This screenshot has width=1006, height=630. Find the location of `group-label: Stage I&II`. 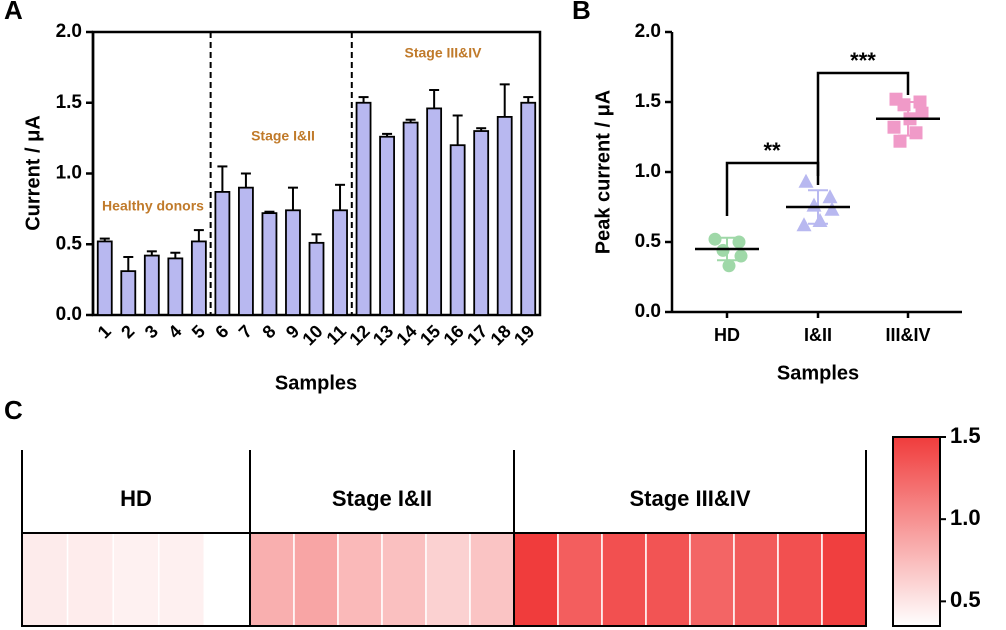

group-label: Stage I&II is located at coordinates (382, 498).